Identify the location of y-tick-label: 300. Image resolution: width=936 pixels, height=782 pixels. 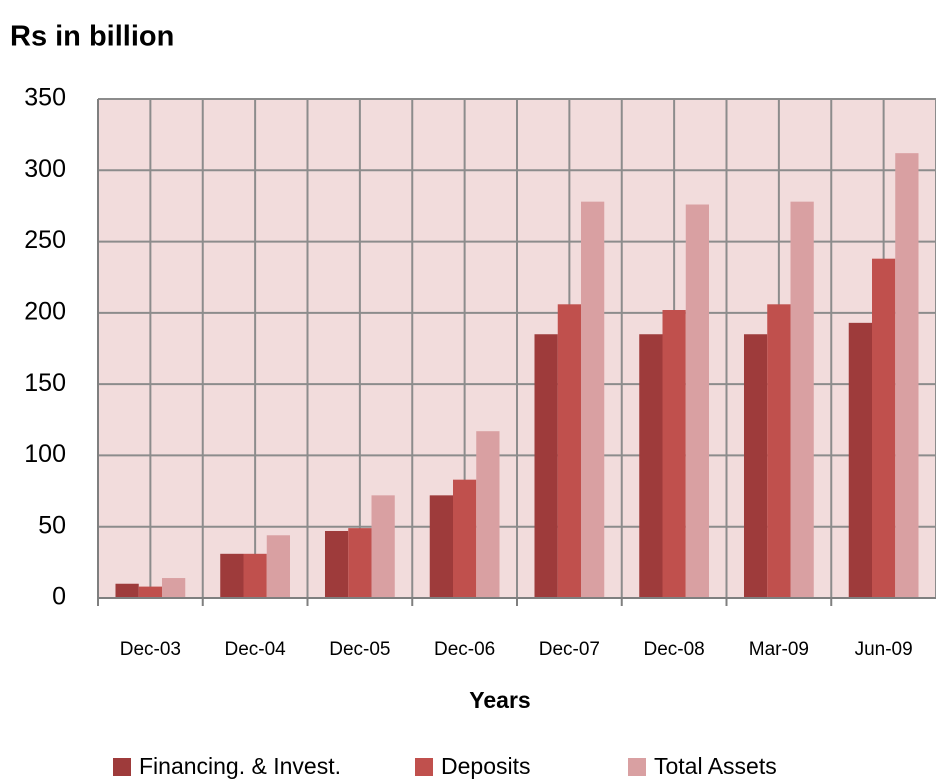
(45, 169).